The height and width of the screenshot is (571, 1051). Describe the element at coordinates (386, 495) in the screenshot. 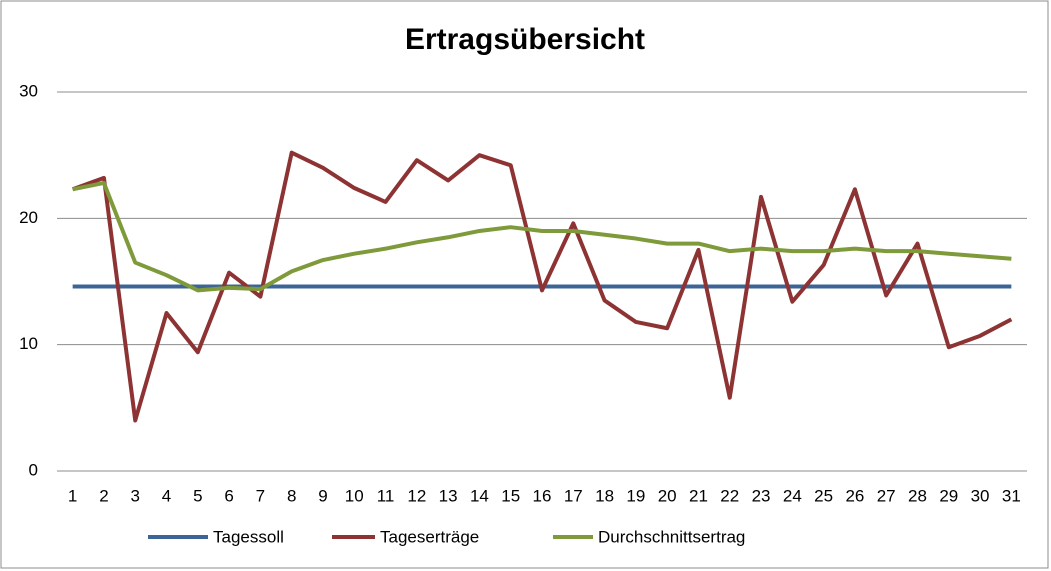

I see `x-tick-label: 11` at that location.